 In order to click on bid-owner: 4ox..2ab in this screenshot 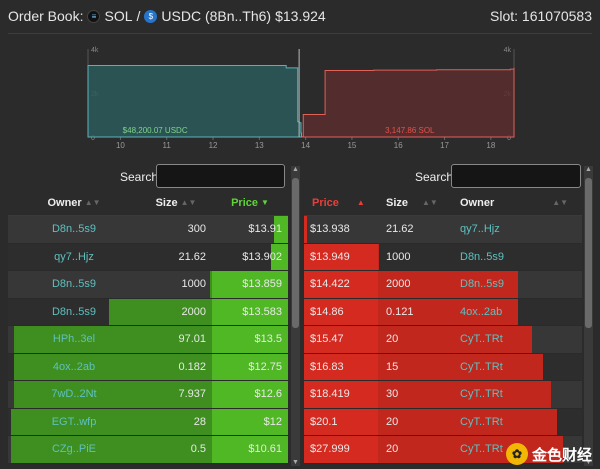, I will do `click(74, 366)`.